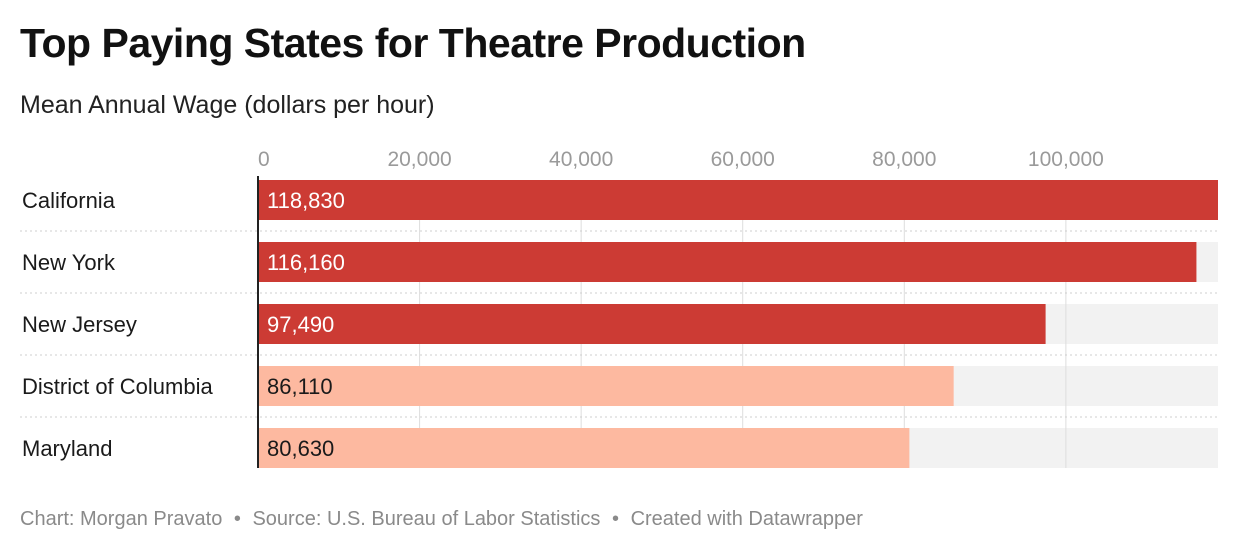 The width and height of the screenshot is (1240, 554). Describe the element at coordinates (69, 262) in the screenshot. I see `category-label: New York` at that location.